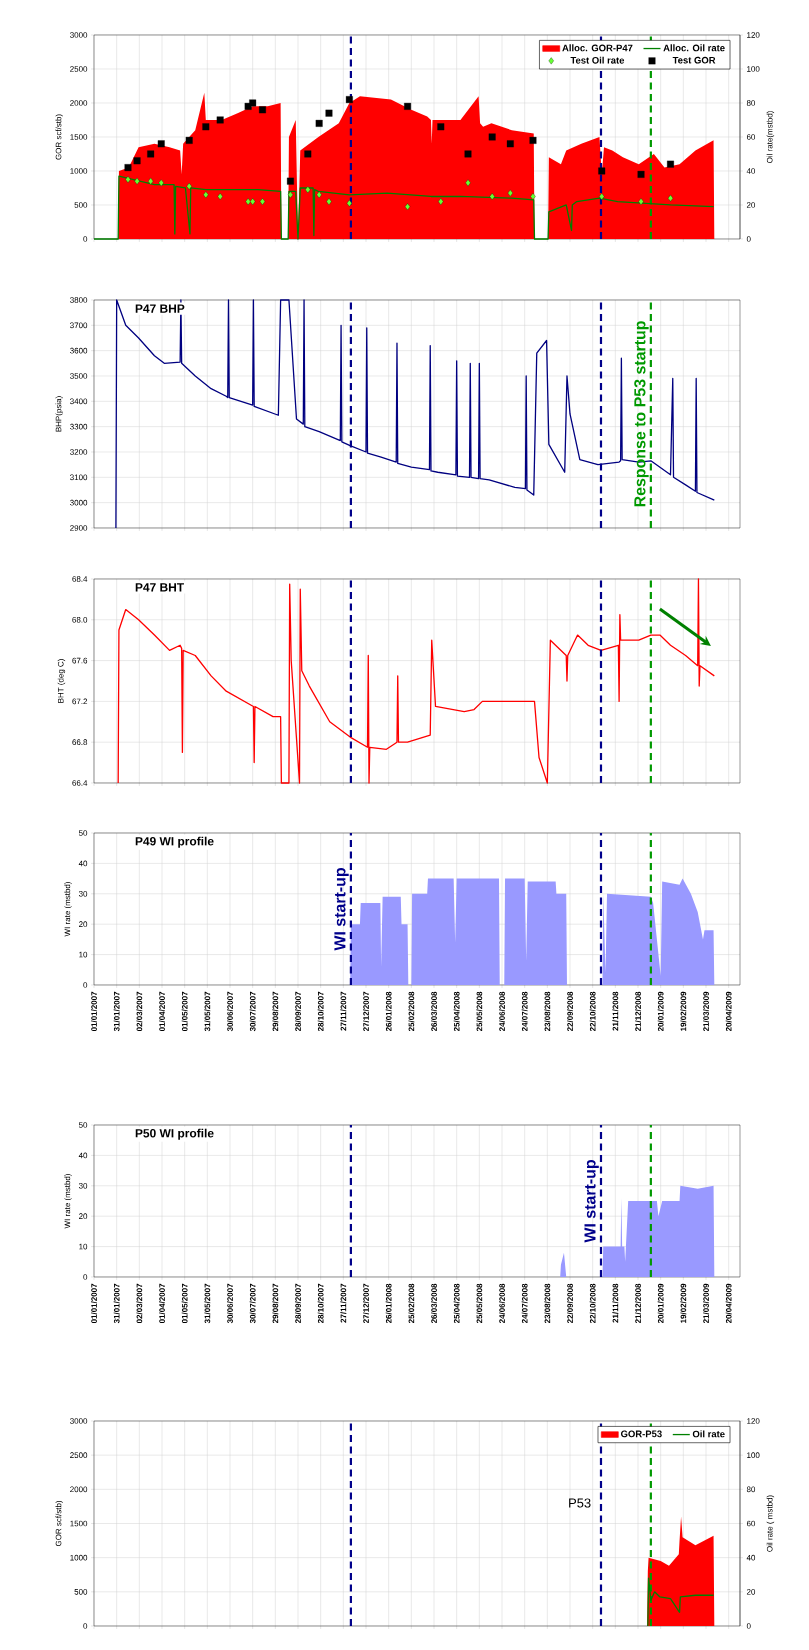  I want to click on legend-label: Test GOR, so click(694, 60).